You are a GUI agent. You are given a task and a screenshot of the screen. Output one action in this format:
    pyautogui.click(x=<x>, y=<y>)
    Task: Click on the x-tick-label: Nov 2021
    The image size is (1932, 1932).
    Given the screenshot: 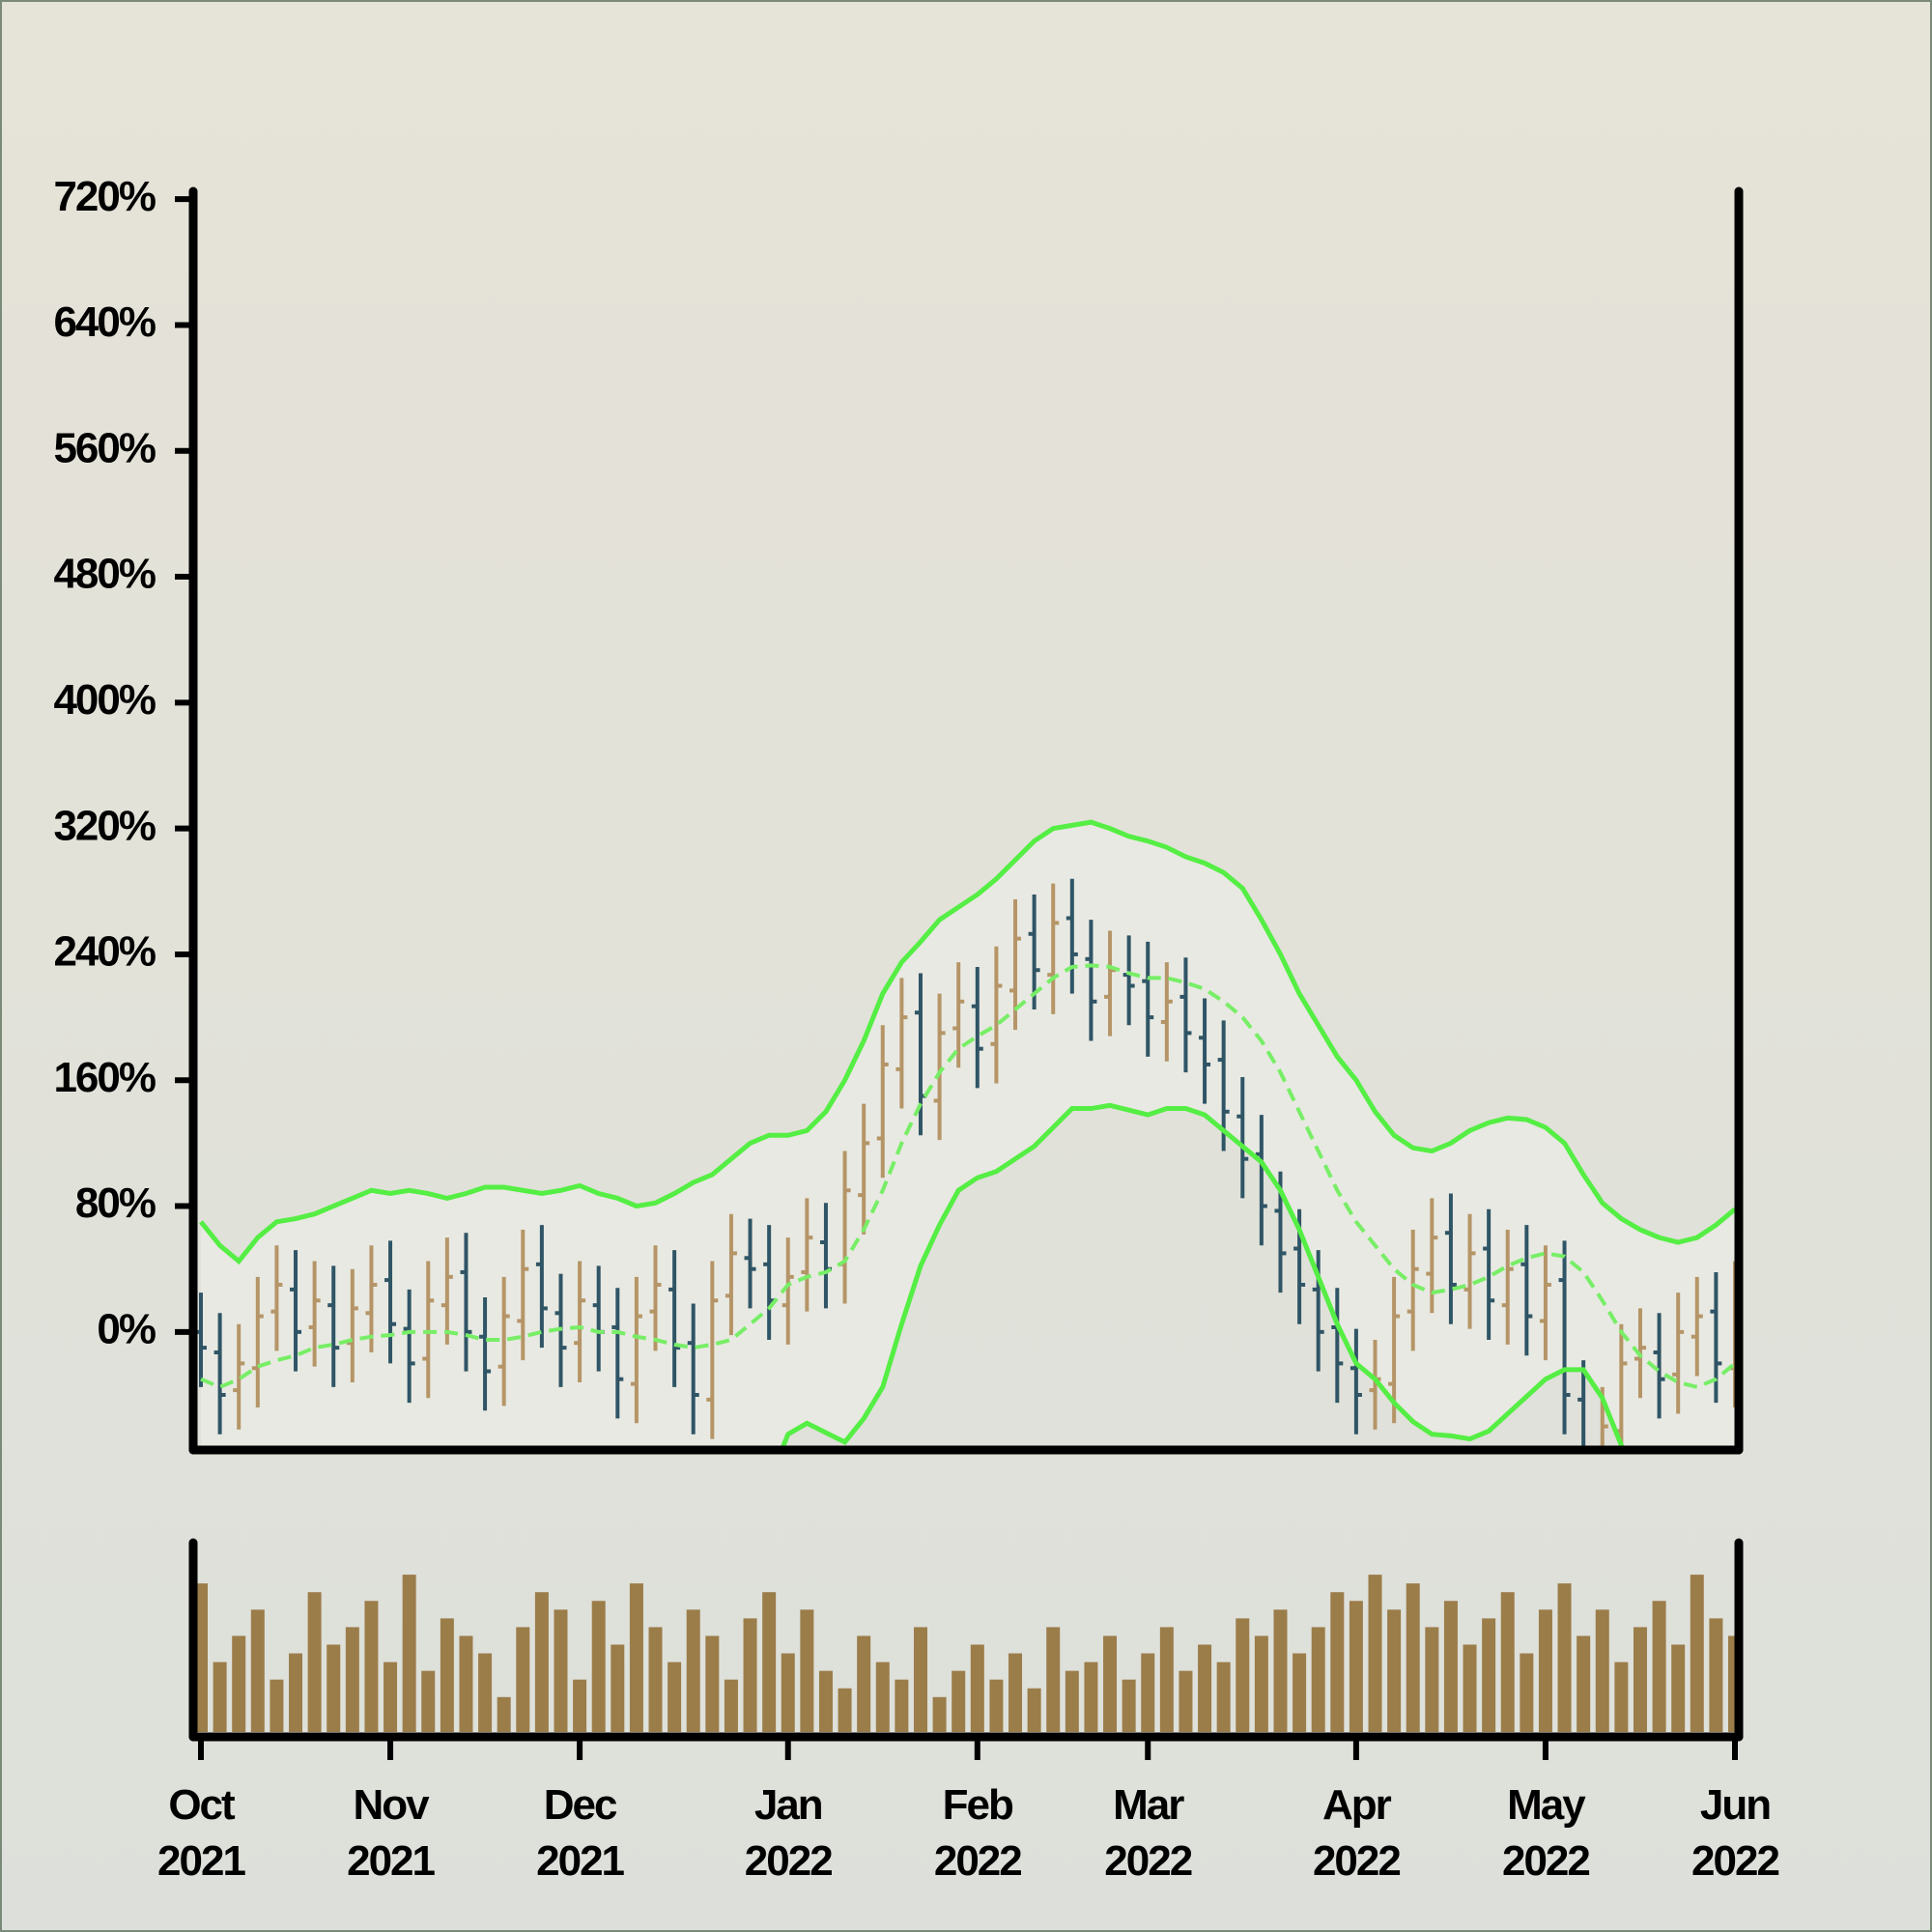 What is the action you would take?
    pyautogui.click(x=391, y=1833)
    